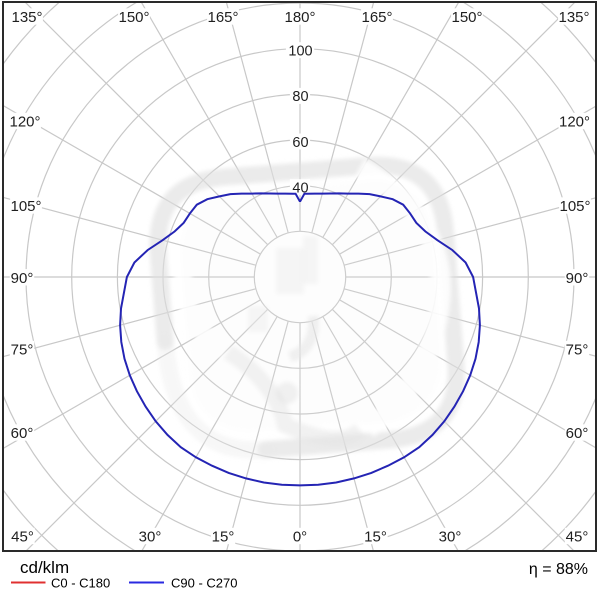 Image resolution: width=600 pixels, height=600 pixels. Describe the element at coordinates (204, 583) in the screenshot. I see `svg-text: C90 - C270` at that location.